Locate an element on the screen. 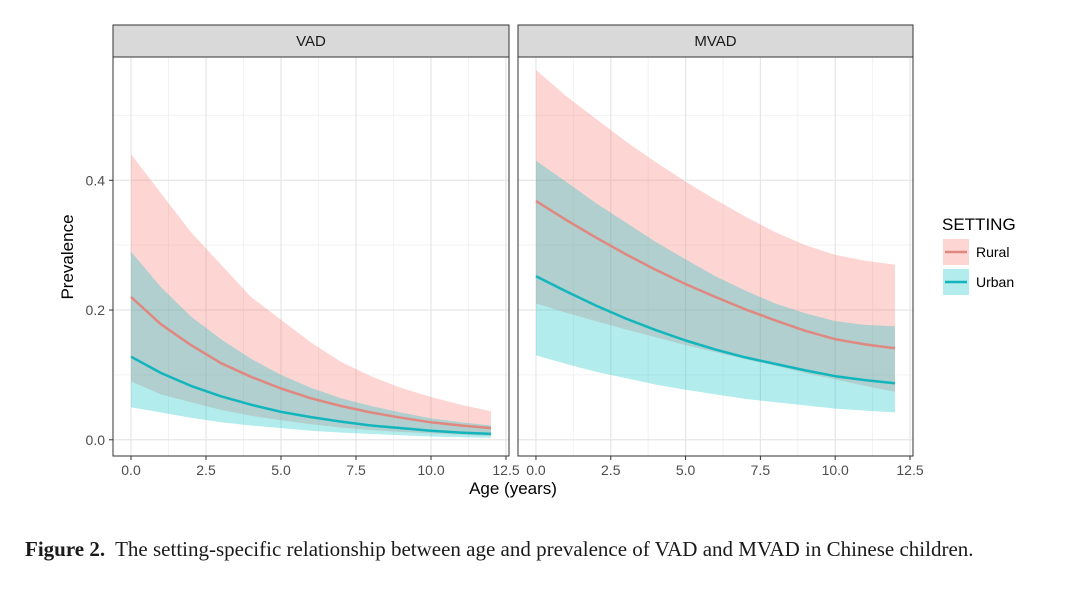 This screenshot has width=1080, height=611. x-axis-title: Age (years) is located at coordinates (513, 488).